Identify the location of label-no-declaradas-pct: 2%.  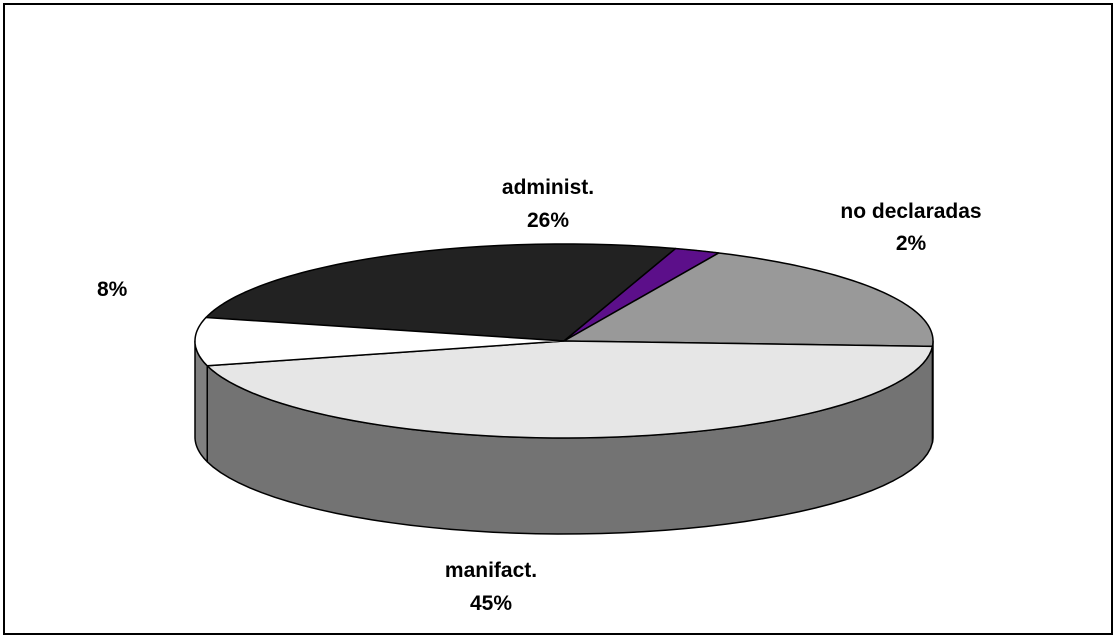
(911, 243).